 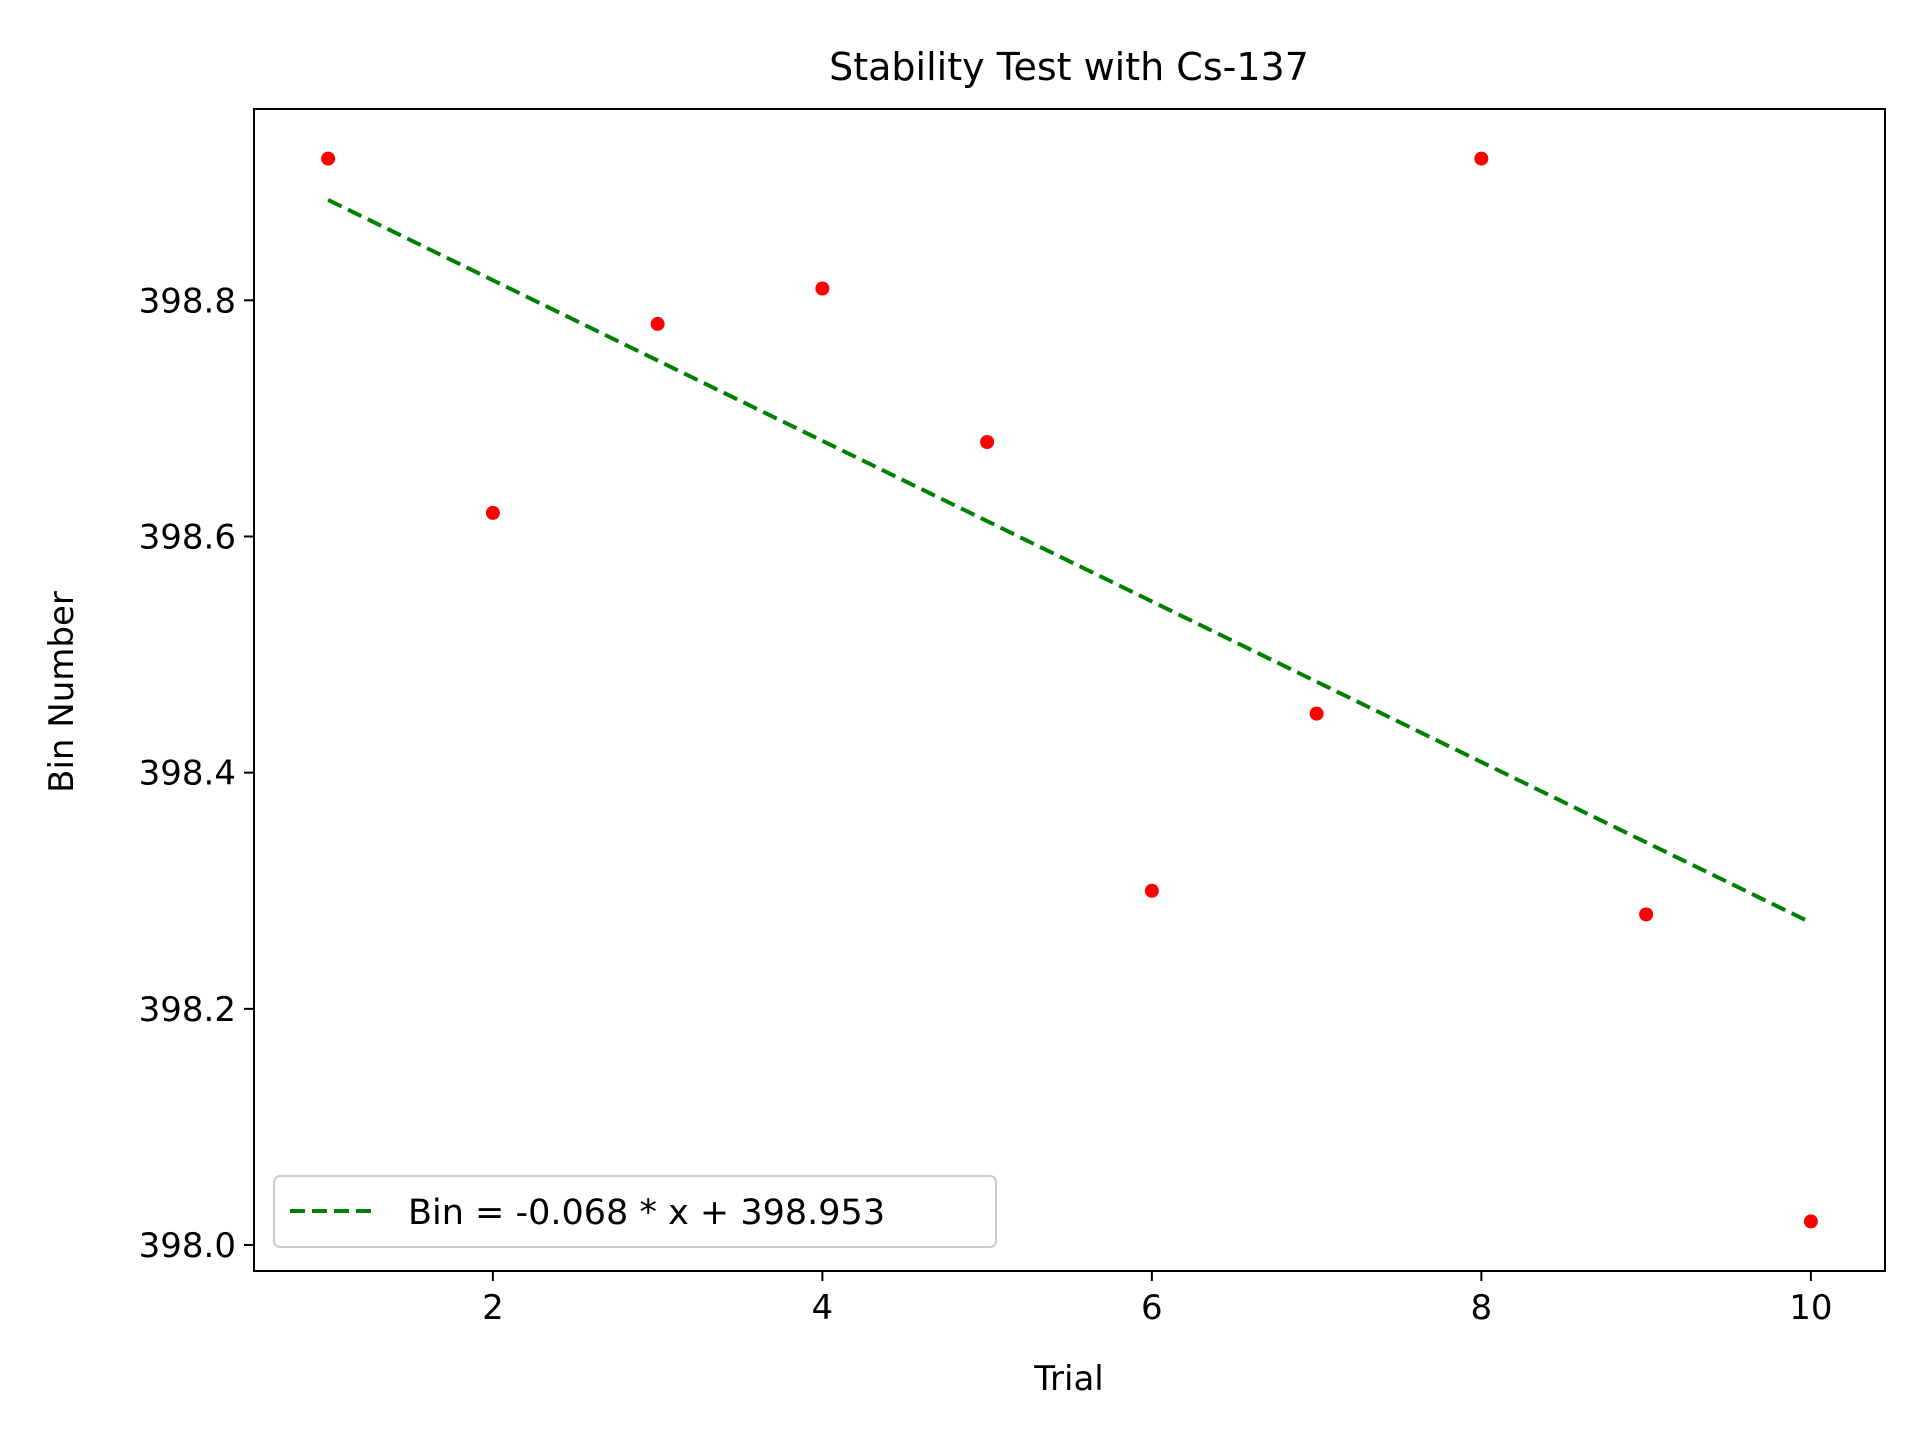 What do you see at coordinates (187, 1010) in the screenshot?
I see `y-tick-label: 398.2` at bounding box center [187, 1010].